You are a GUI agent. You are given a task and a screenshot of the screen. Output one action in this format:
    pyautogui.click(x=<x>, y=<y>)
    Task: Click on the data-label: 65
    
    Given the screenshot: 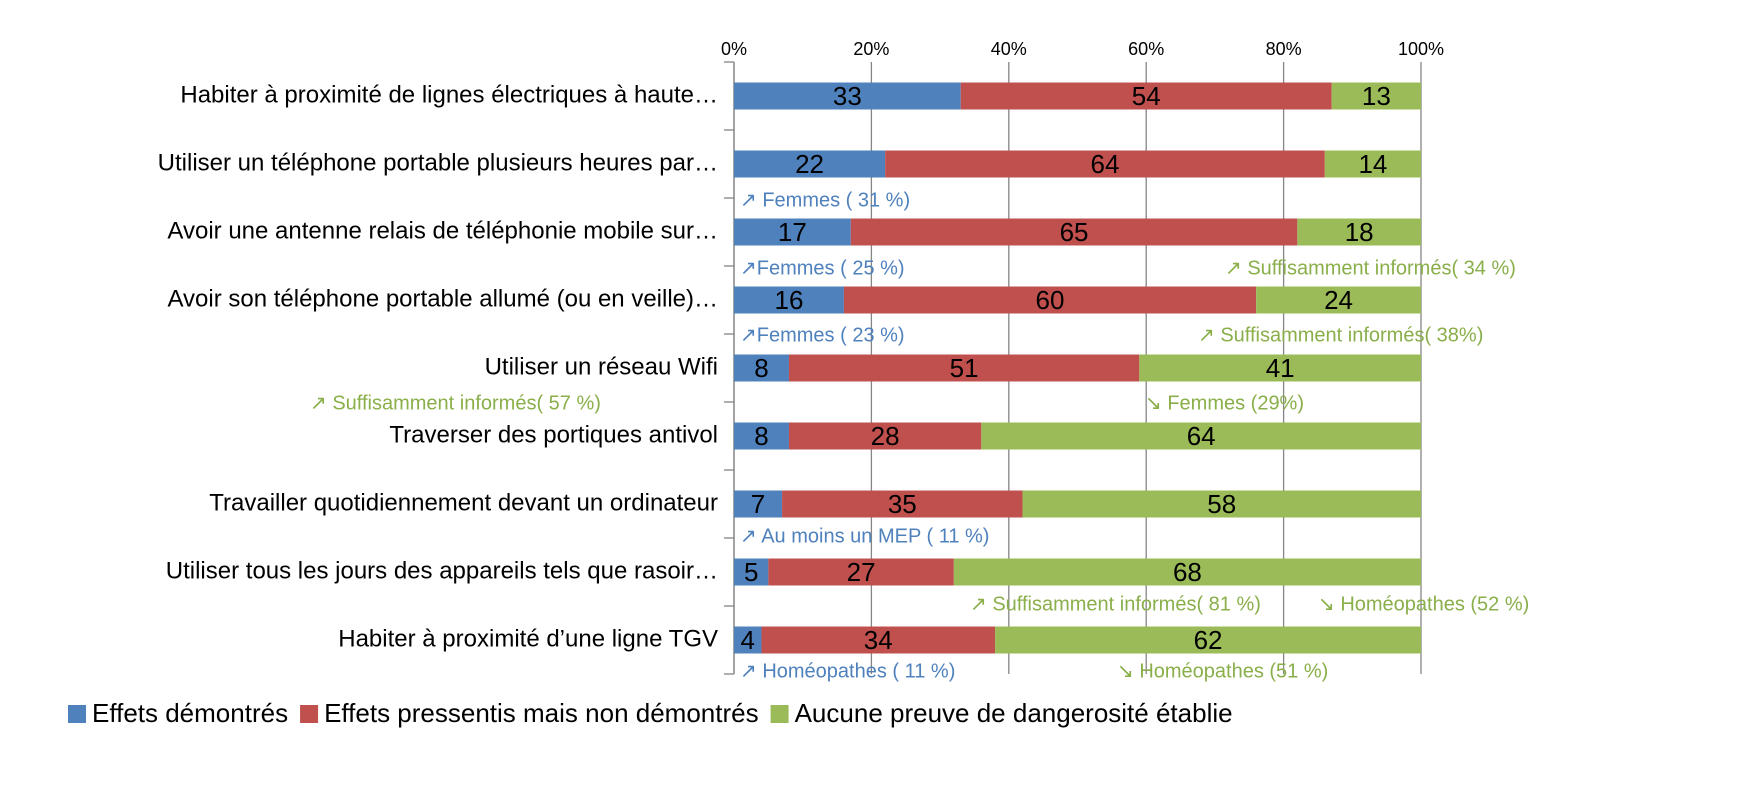 What is the action you would take?
    pyautogui.click(x=1074, y=232)
    